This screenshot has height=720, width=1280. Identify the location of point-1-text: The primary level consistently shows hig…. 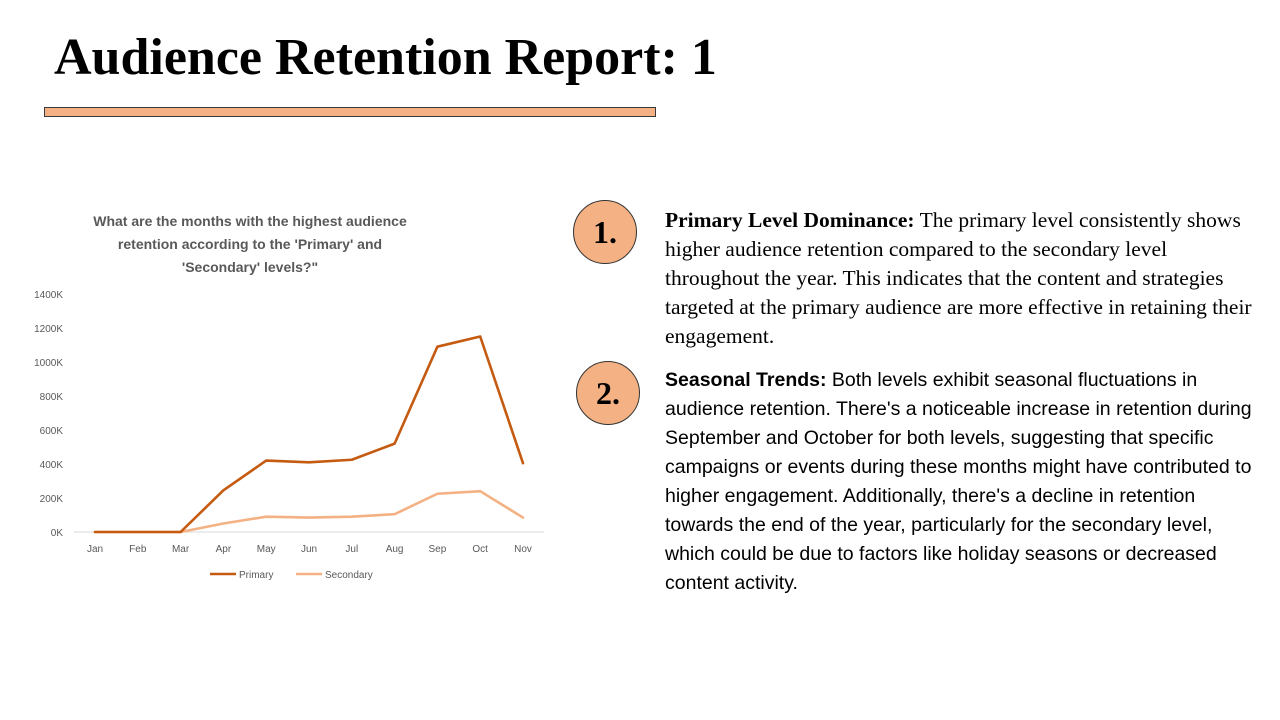
(958, 278).